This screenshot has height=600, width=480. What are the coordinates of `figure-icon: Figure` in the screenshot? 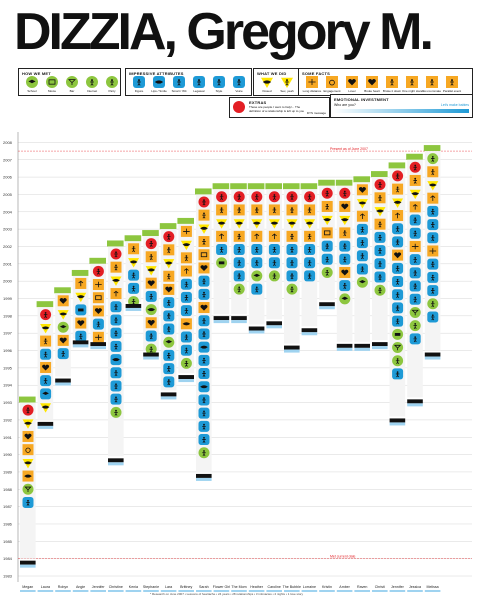 It's located at (139, 84).